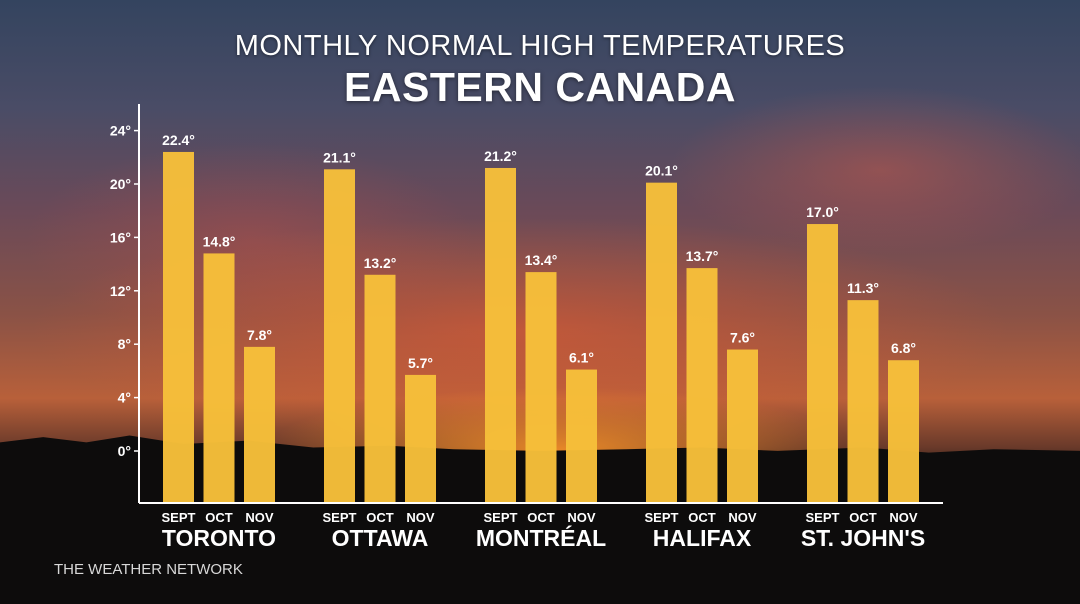 The height and width of the screenshot is (604, 1080). What do you see at coordinates (581, 358) in the screenshot?
I see `data-label: 6.1°` at bounding box center [581, 358].